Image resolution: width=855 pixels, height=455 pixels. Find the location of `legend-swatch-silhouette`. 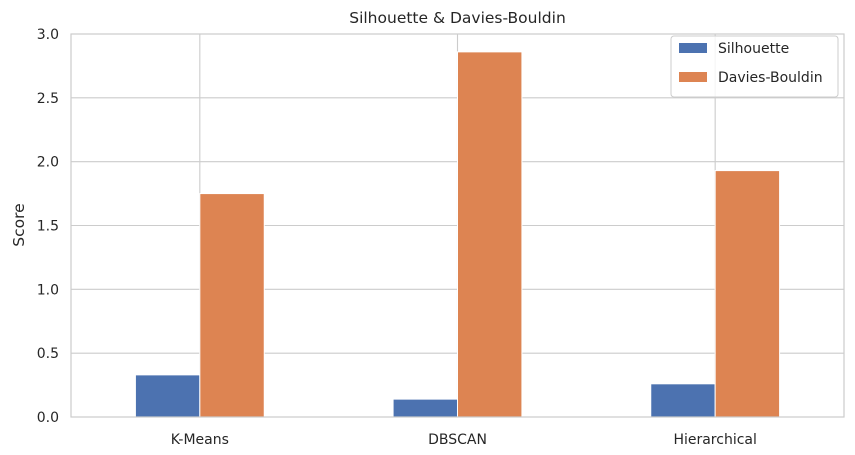

legend-swatch-silhouette is located at coordinates (693, 48).